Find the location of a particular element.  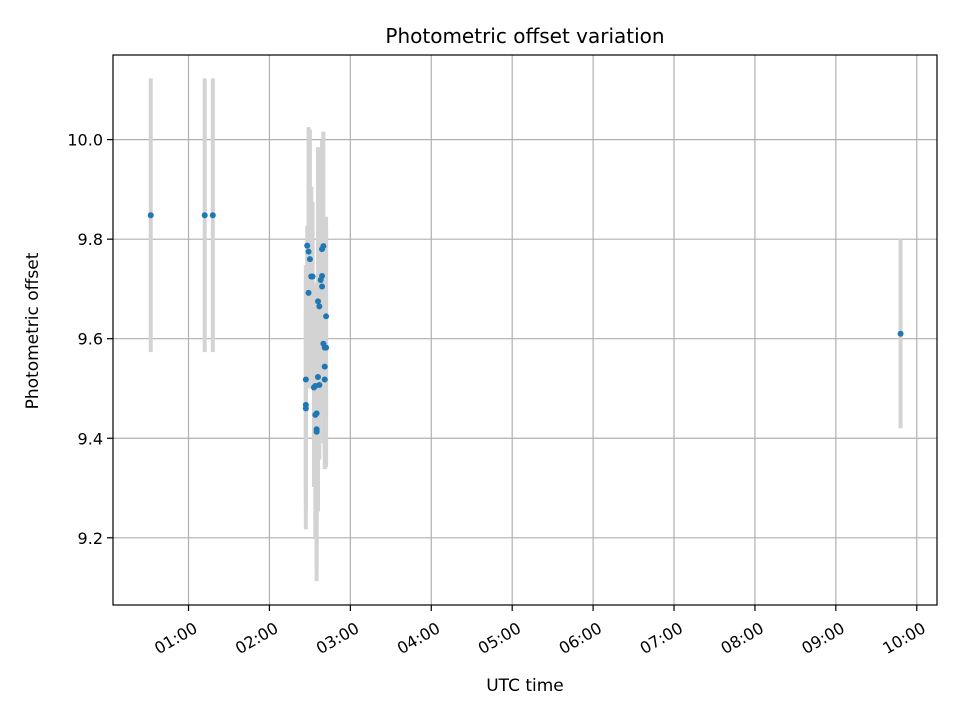

y-axis-title: Photometric offset is located at coordinates (33, 330).